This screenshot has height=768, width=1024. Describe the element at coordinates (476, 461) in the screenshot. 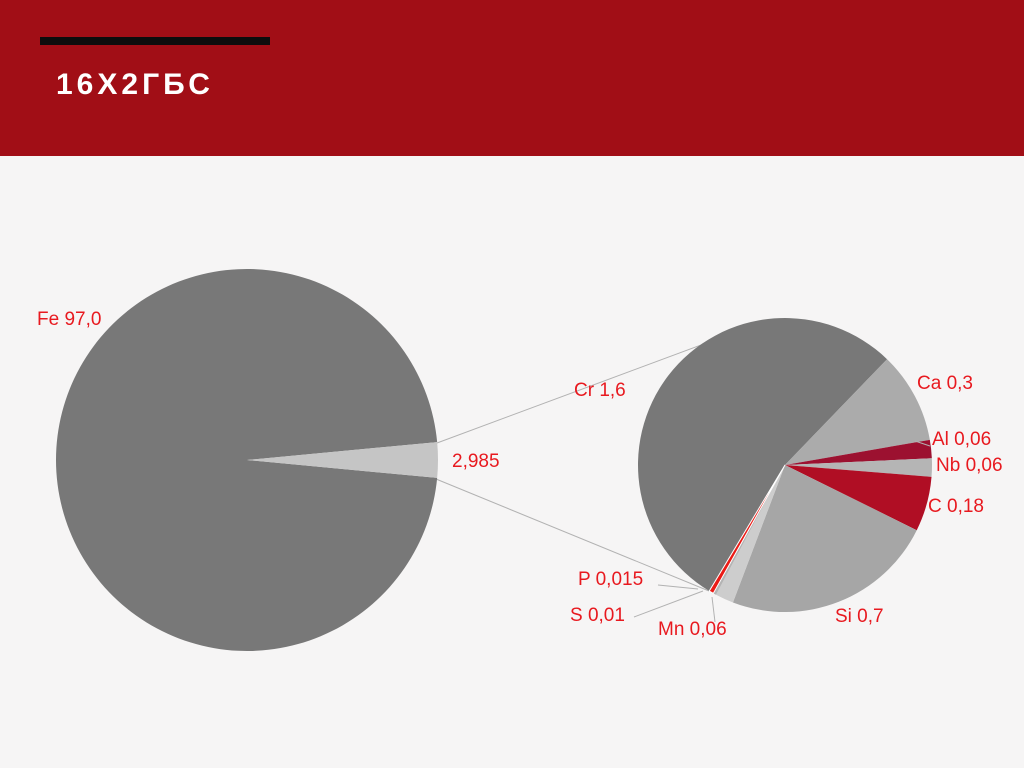

I see `slice-label-Other: 2,985` at that location.